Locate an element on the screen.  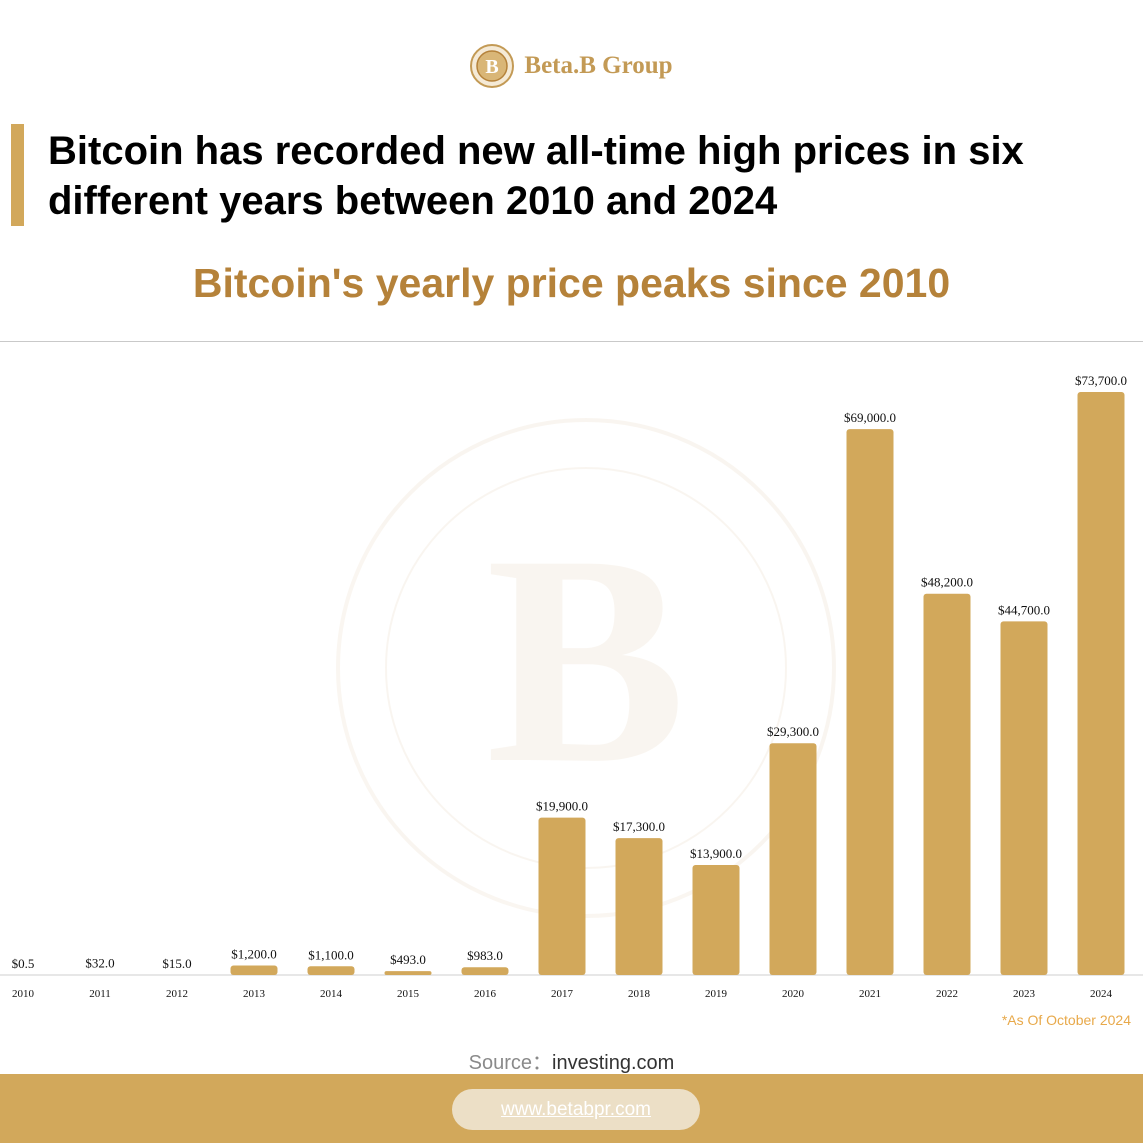
bar-2023 is located at coordinates (1024, 798).